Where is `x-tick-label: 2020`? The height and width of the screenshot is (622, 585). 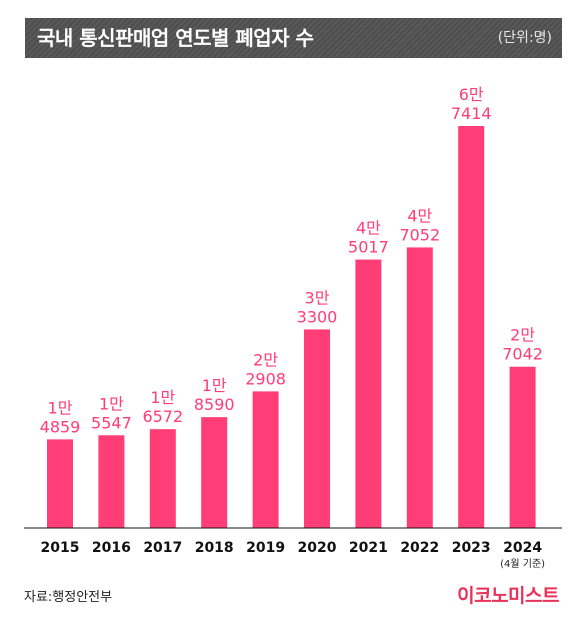
x-tick-label: 2020 is located at coordinates (317, 548).